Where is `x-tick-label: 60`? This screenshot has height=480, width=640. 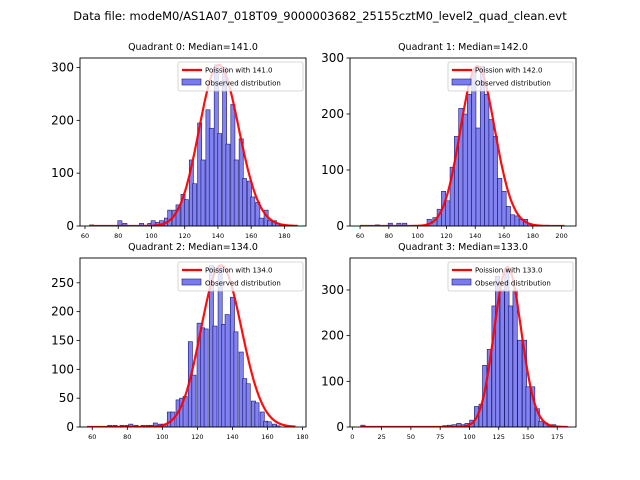 x-tick-label: 60 is located at coordinates (360, 236).